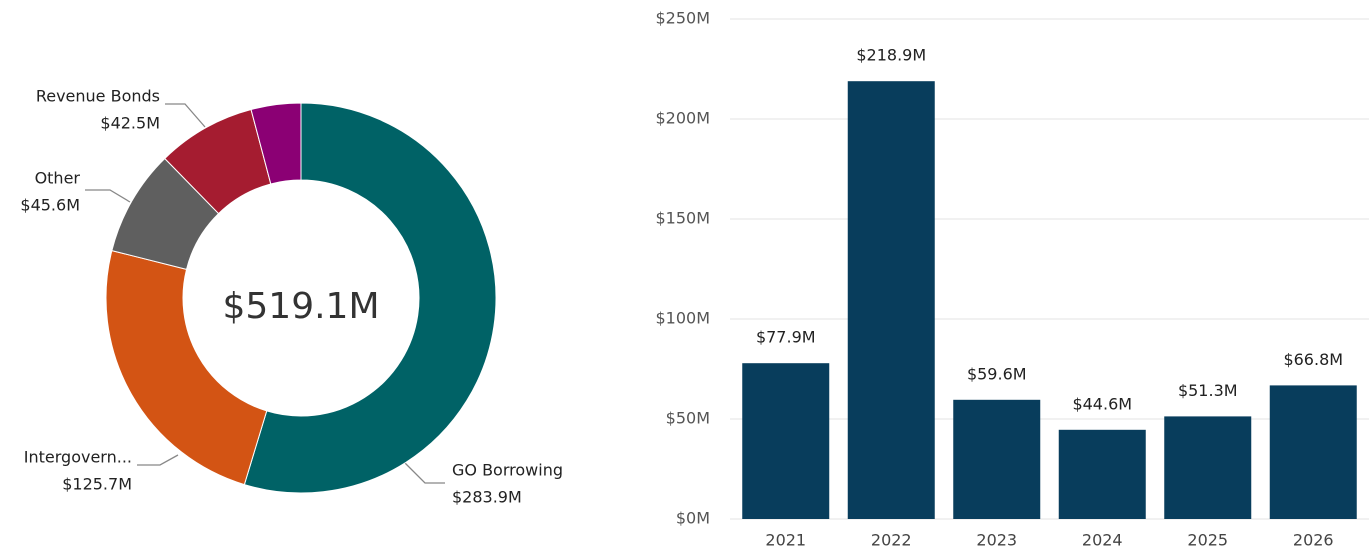 This screenshot has height=556, width=1369. What do you see at coordinates (1102, 540) in the screenshot?
I see `x-tick-label: 2024` at bounding box center [1102, 540].